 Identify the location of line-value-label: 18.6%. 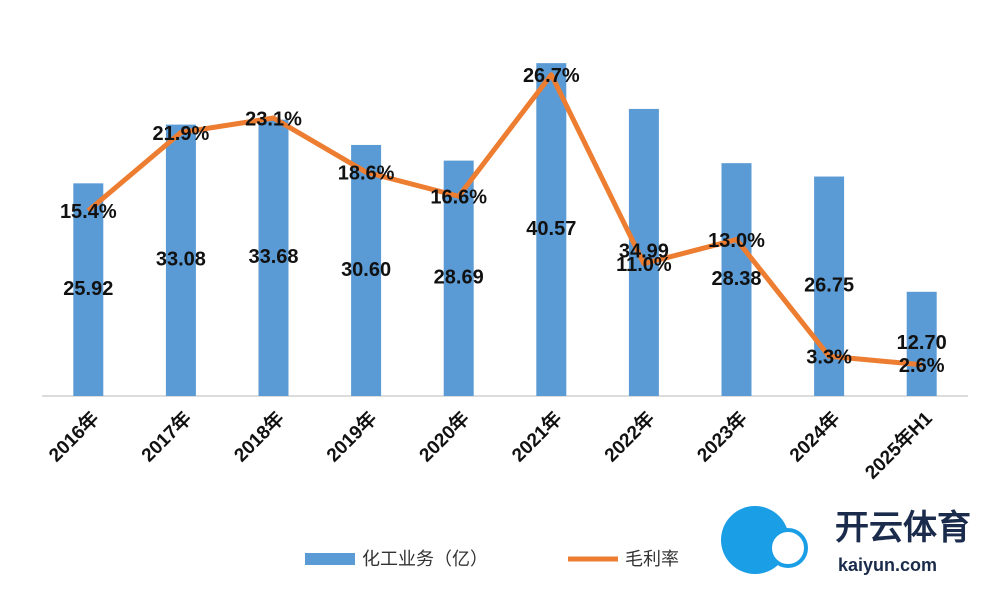
(366, 173).